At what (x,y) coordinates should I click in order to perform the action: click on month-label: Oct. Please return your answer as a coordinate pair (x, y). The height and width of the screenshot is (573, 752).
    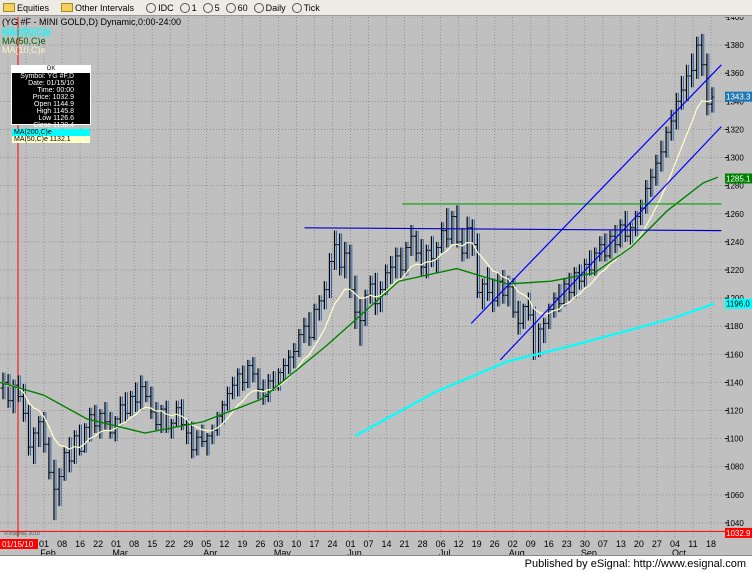
    Looking at the image, I should click on (679, 551).